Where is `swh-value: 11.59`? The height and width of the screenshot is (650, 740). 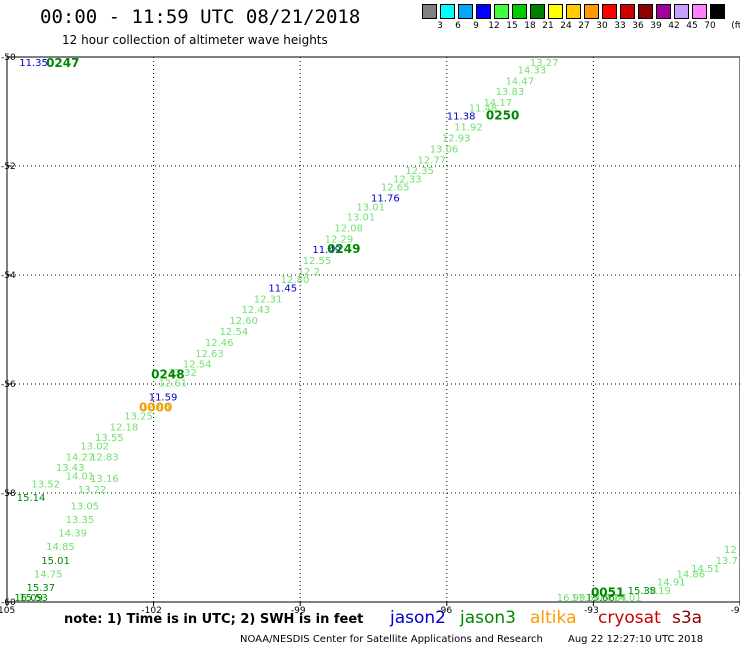 swh-value: 11.59 is located at coordinates (163, 397).